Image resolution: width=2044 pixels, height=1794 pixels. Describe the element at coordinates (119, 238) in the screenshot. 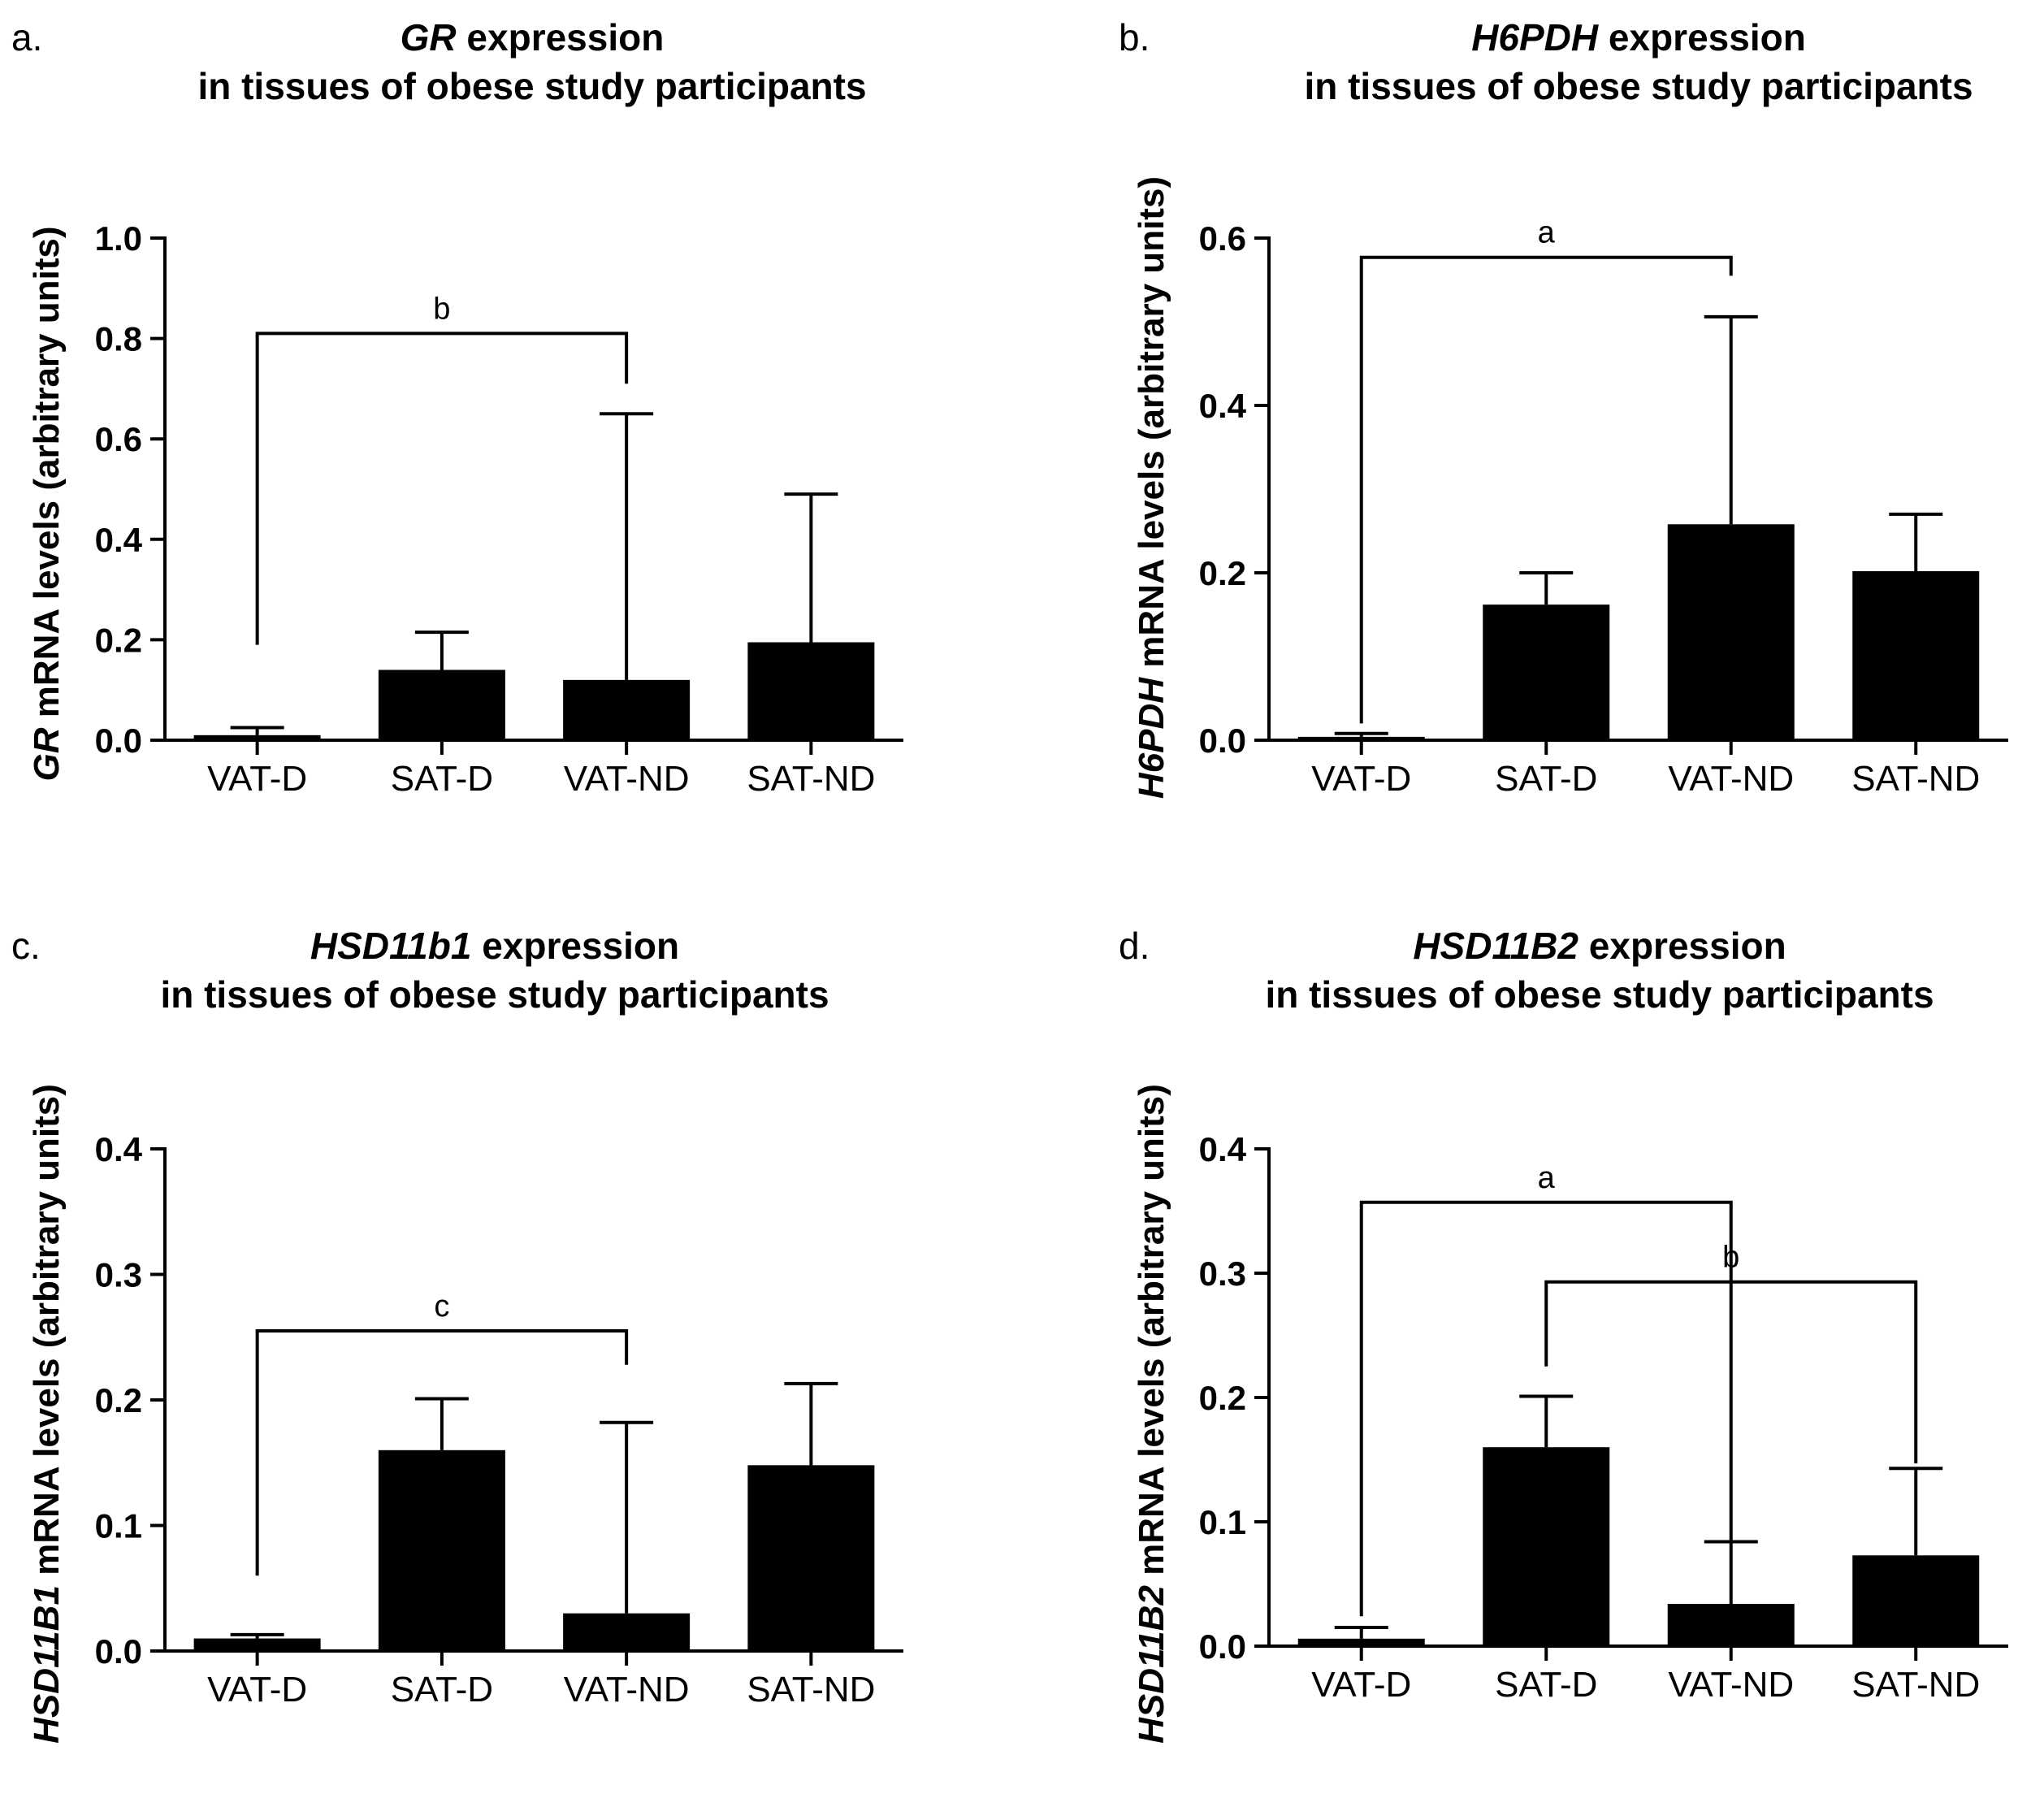

I see `y-tick-label: 1.0` at that location.